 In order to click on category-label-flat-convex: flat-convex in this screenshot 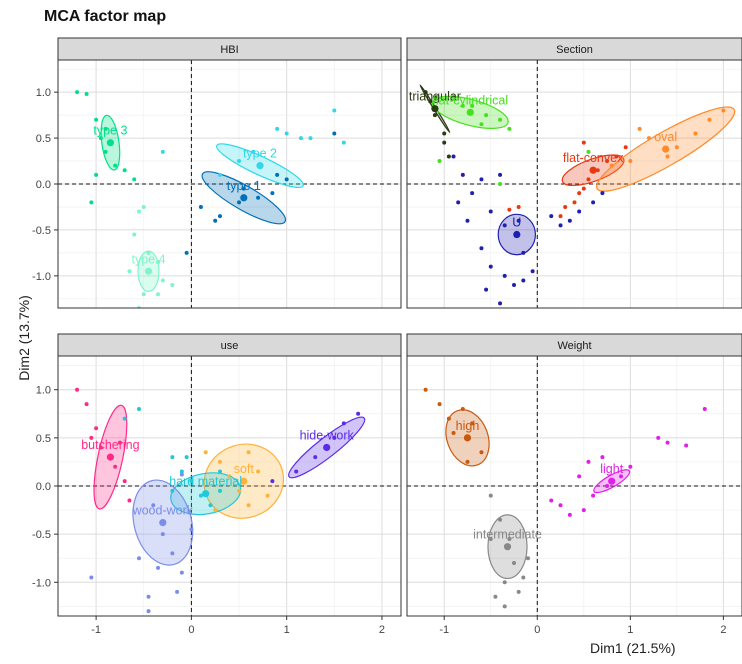, I will do `click(593, 158)`.